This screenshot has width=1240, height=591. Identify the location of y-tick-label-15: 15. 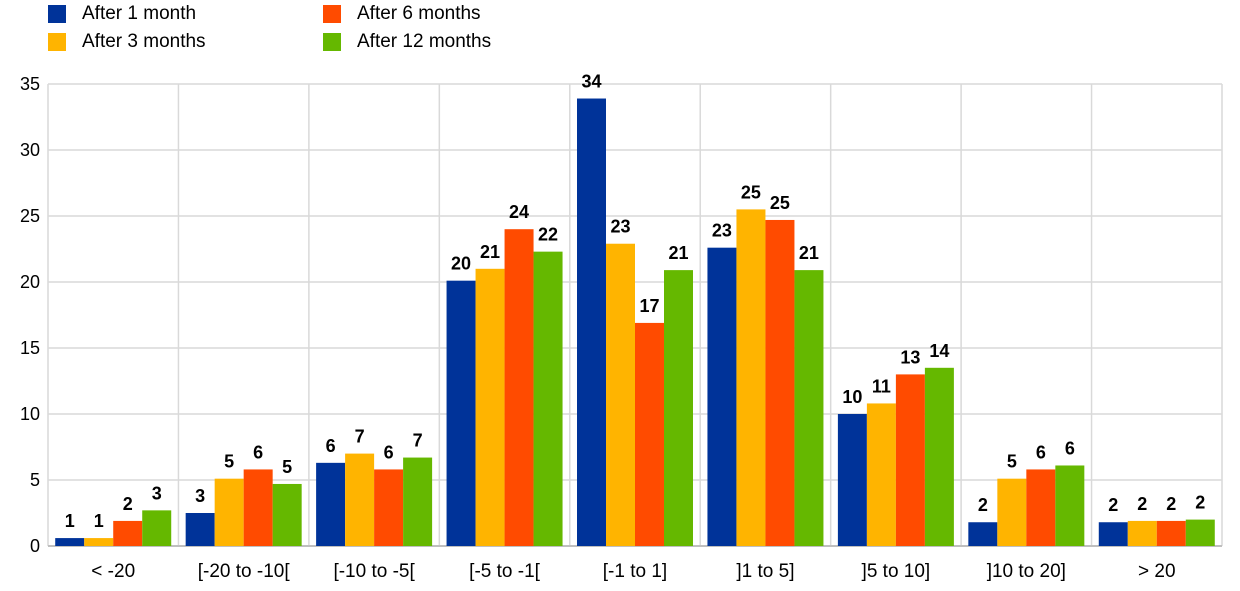
(30, 348).